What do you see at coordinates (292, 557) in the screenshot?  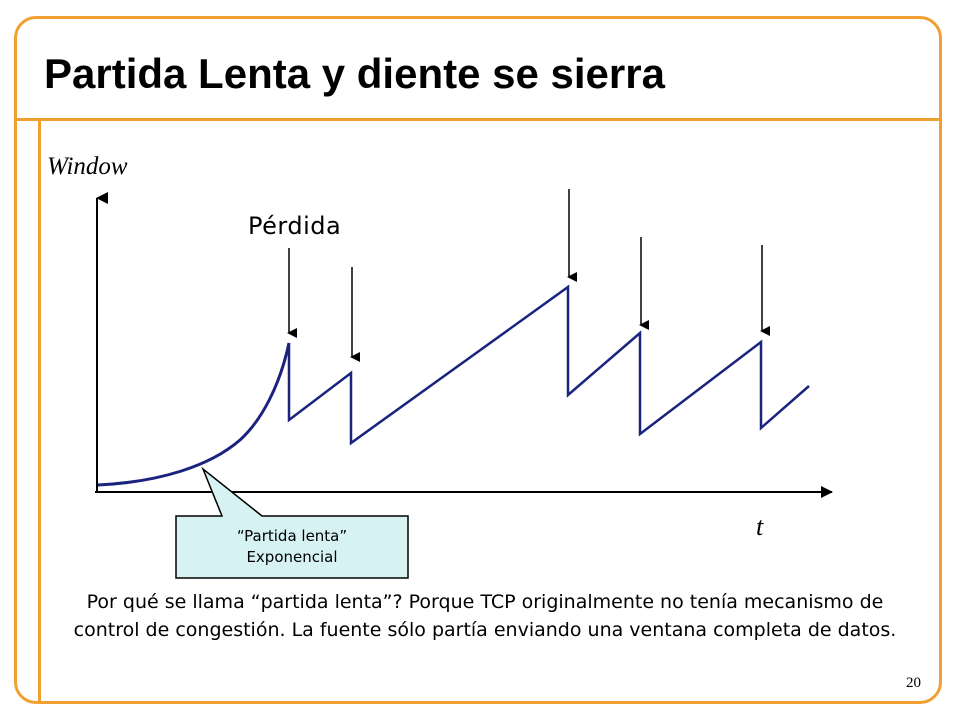 I see `callout-line-2: Exponencial` at bounding box center [292, 557].